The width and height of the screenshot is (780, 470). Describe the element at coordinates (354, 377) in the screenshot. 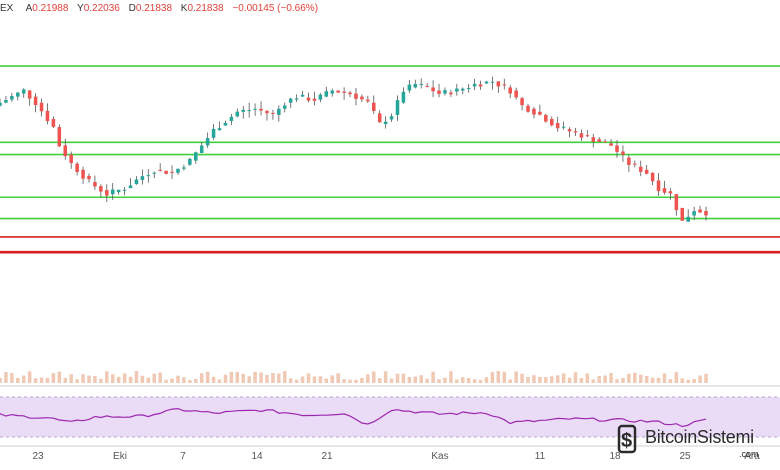

I see `volume-bars` at that location.